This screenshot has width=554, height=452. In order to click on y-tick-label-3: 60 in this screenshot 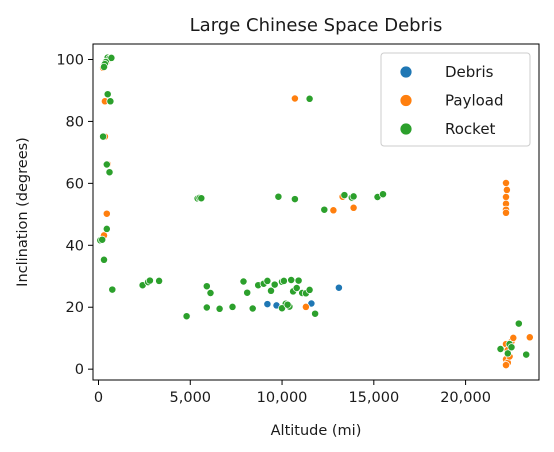, I will do `click(75, 184)`.